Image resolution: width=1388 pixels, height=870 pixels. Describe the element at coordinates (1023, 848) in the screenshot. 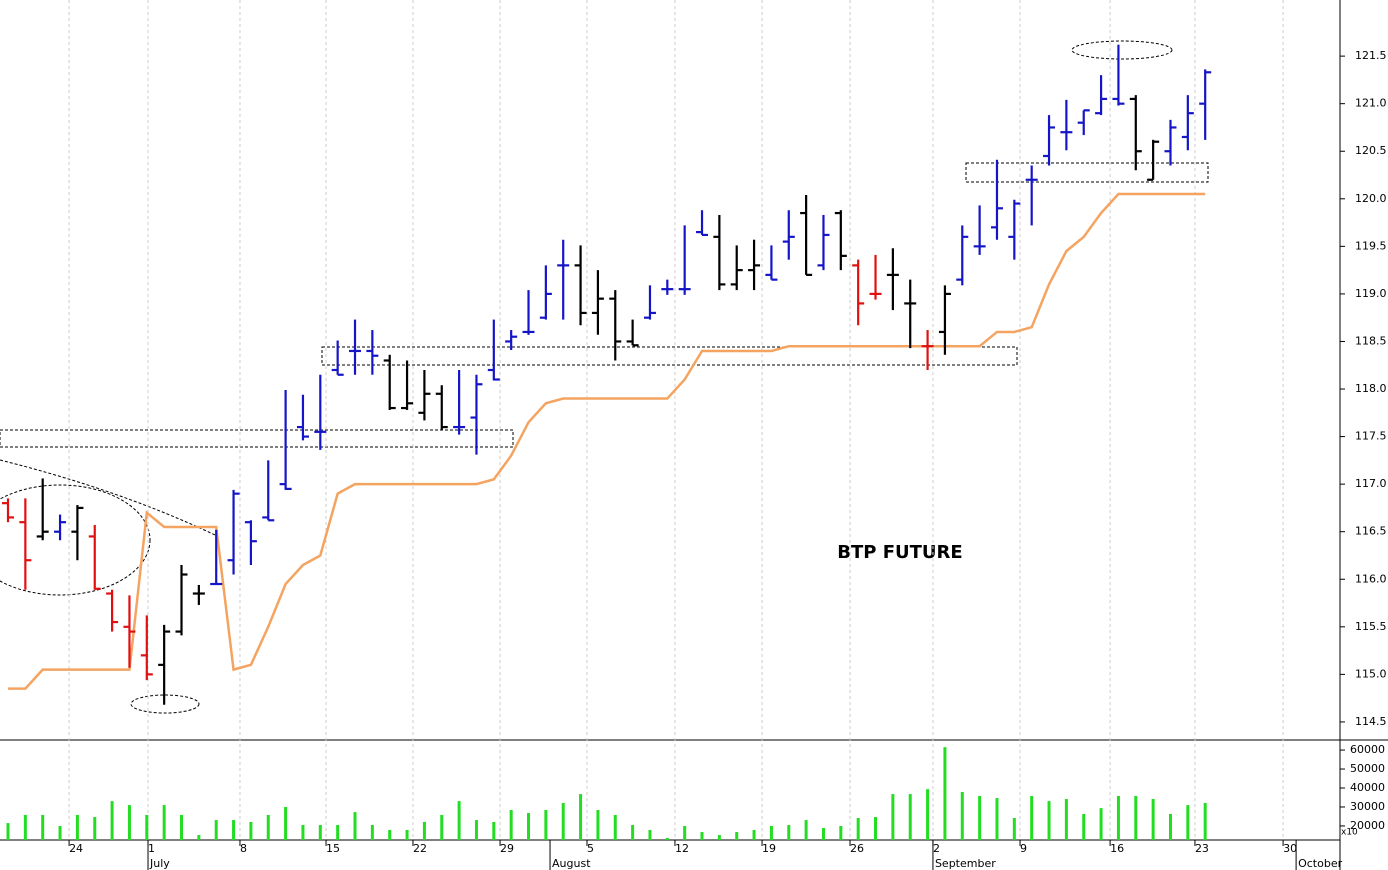

I see `x-tick-label: 9` at that location.